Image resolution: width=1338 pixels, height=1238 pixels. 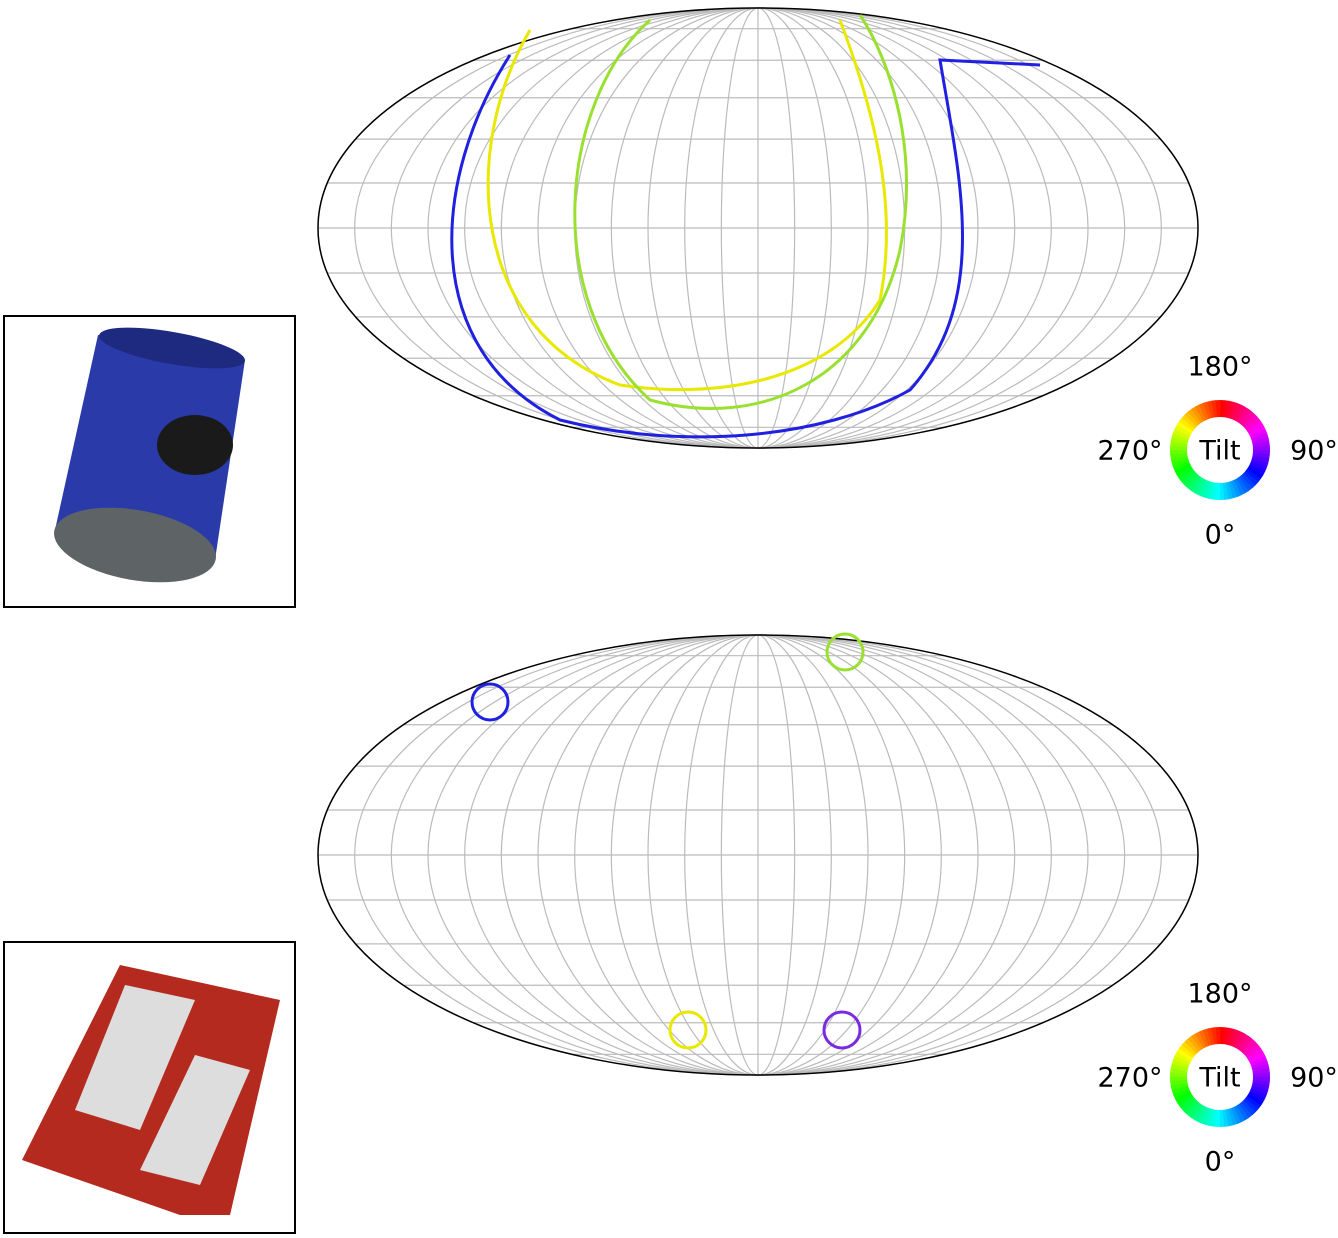 What do you see at coordinates (1314, 1078) in the screenshot?
I see `colorwheel-label: 90°` at bounding box center [1314, 1078].